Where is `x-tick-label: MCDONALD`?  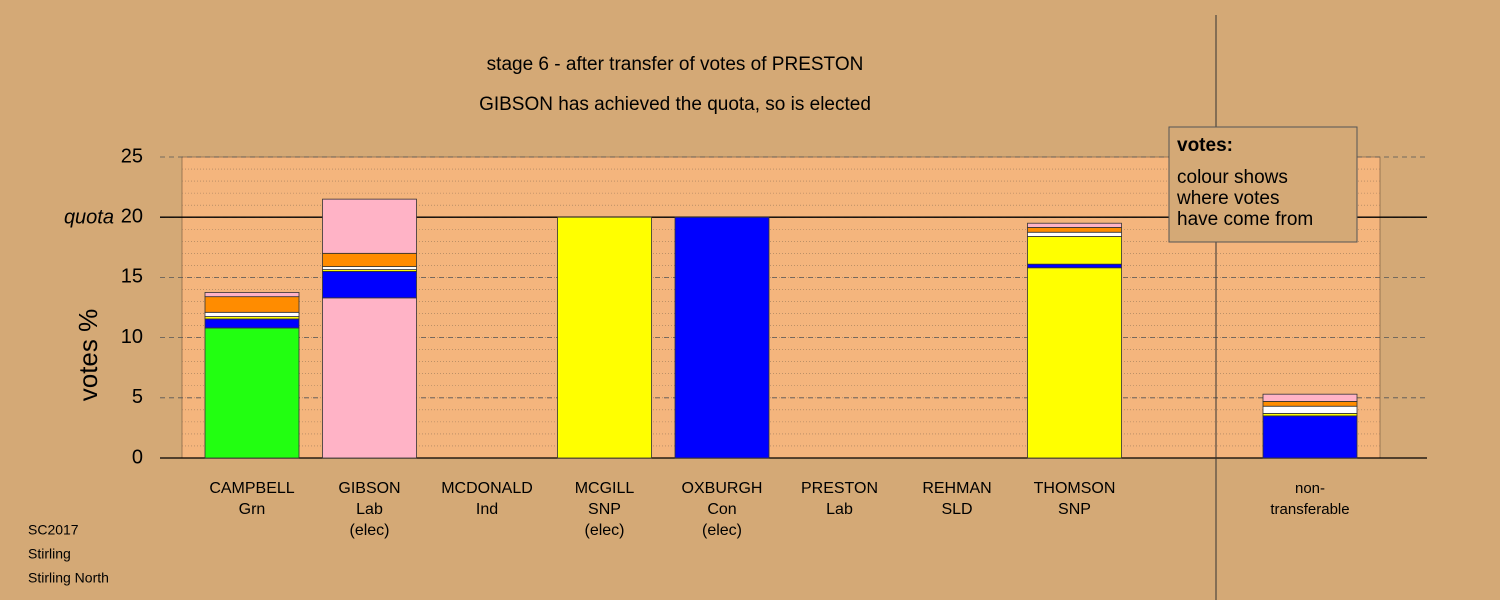
x-tick-label: MCDONALD is located at coordinates (487, 488).